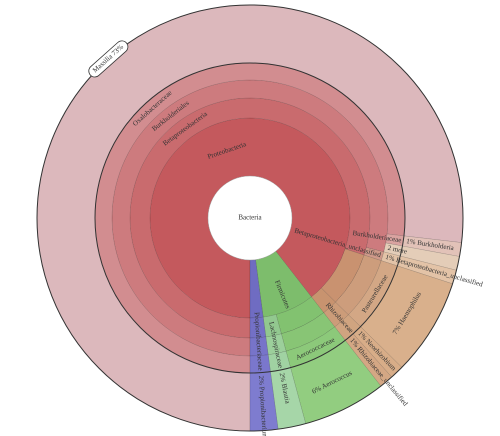  I want to click on leaf-label-text: 2% Propionibacterium, so click(263, 405).